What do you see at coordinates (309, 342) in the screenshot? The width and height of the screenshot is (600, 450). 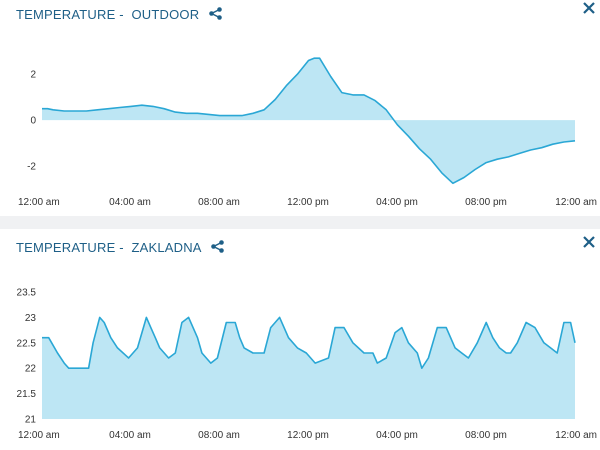 I see `series-line` at bounding box center [309, 342].